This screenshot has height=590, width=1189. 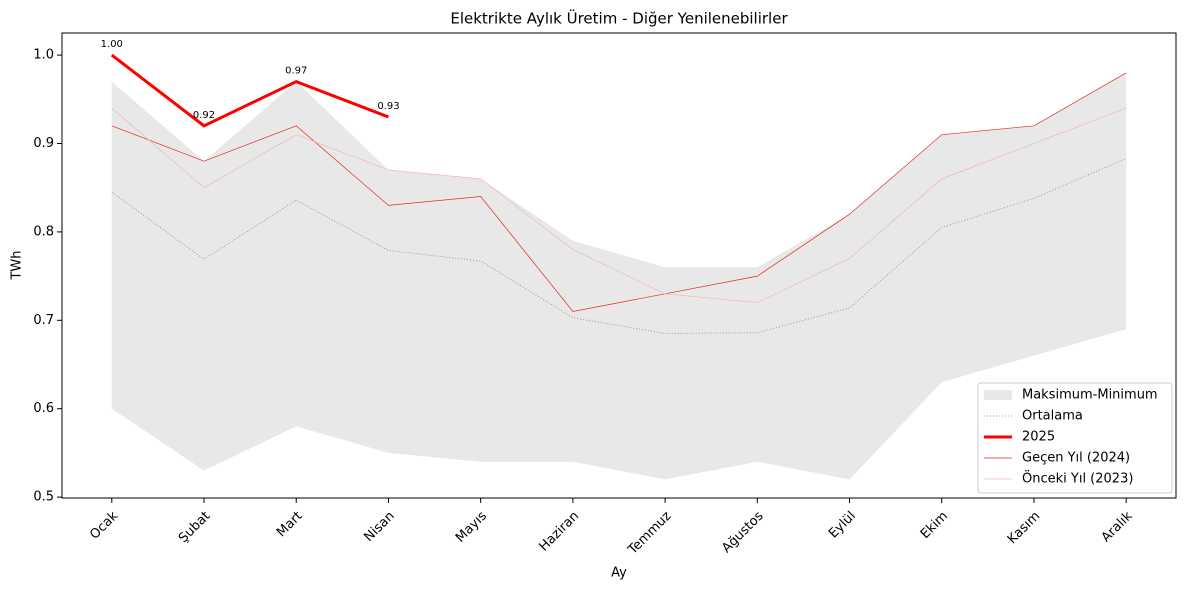 I want to click on legend-box, so click(x=1075, y=438).